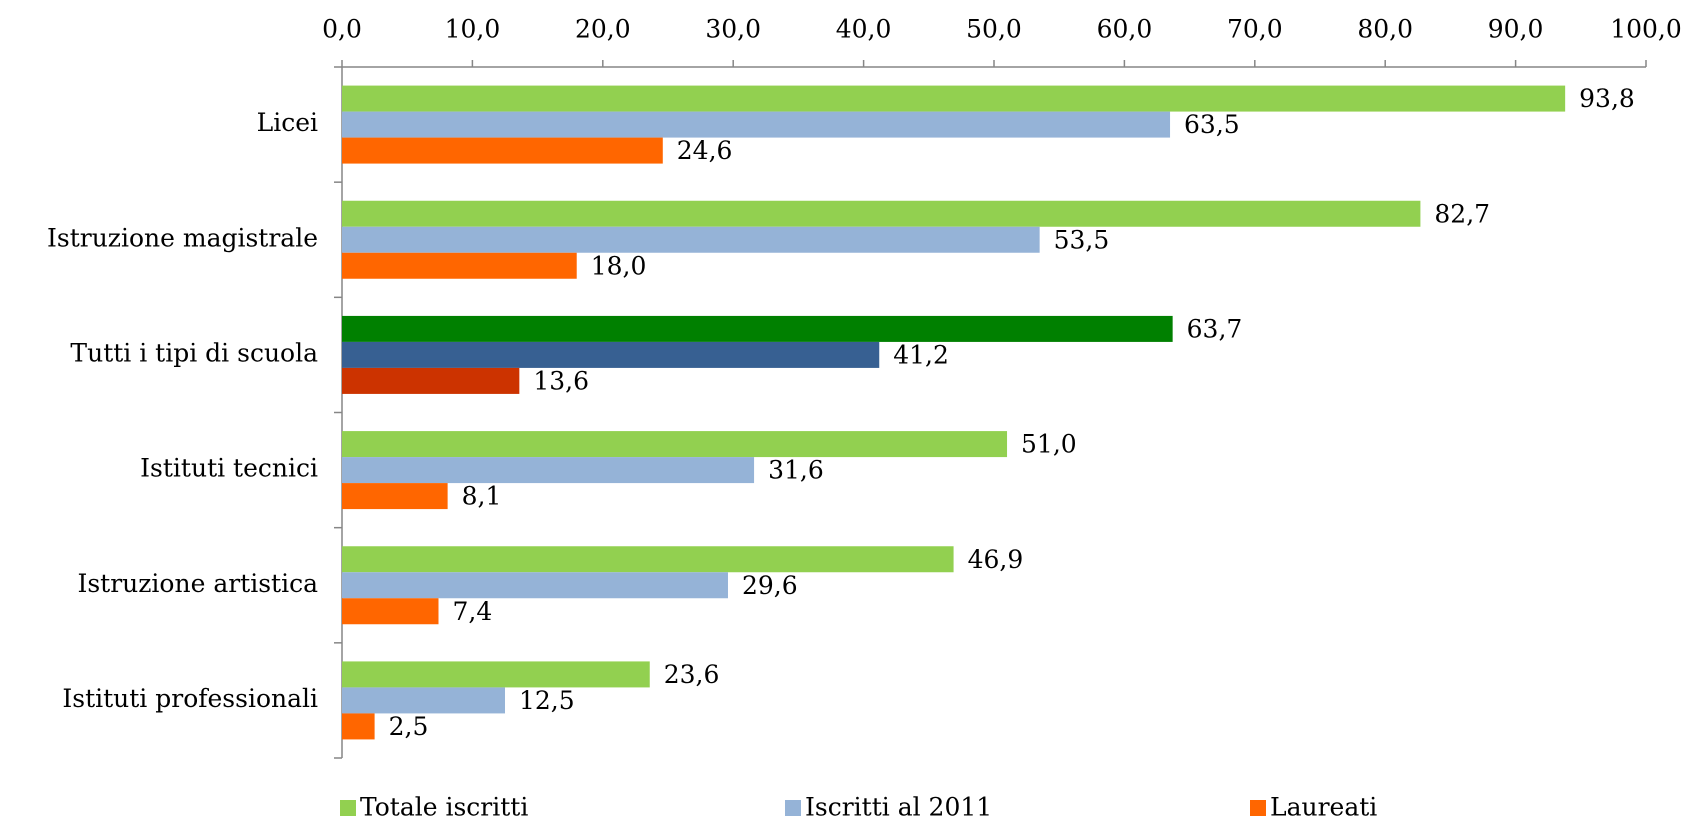 Image resolution: width=1690 pixels, height=822 pixels. I want to click on x-tick-label: 100,0, so click(1646, 29).